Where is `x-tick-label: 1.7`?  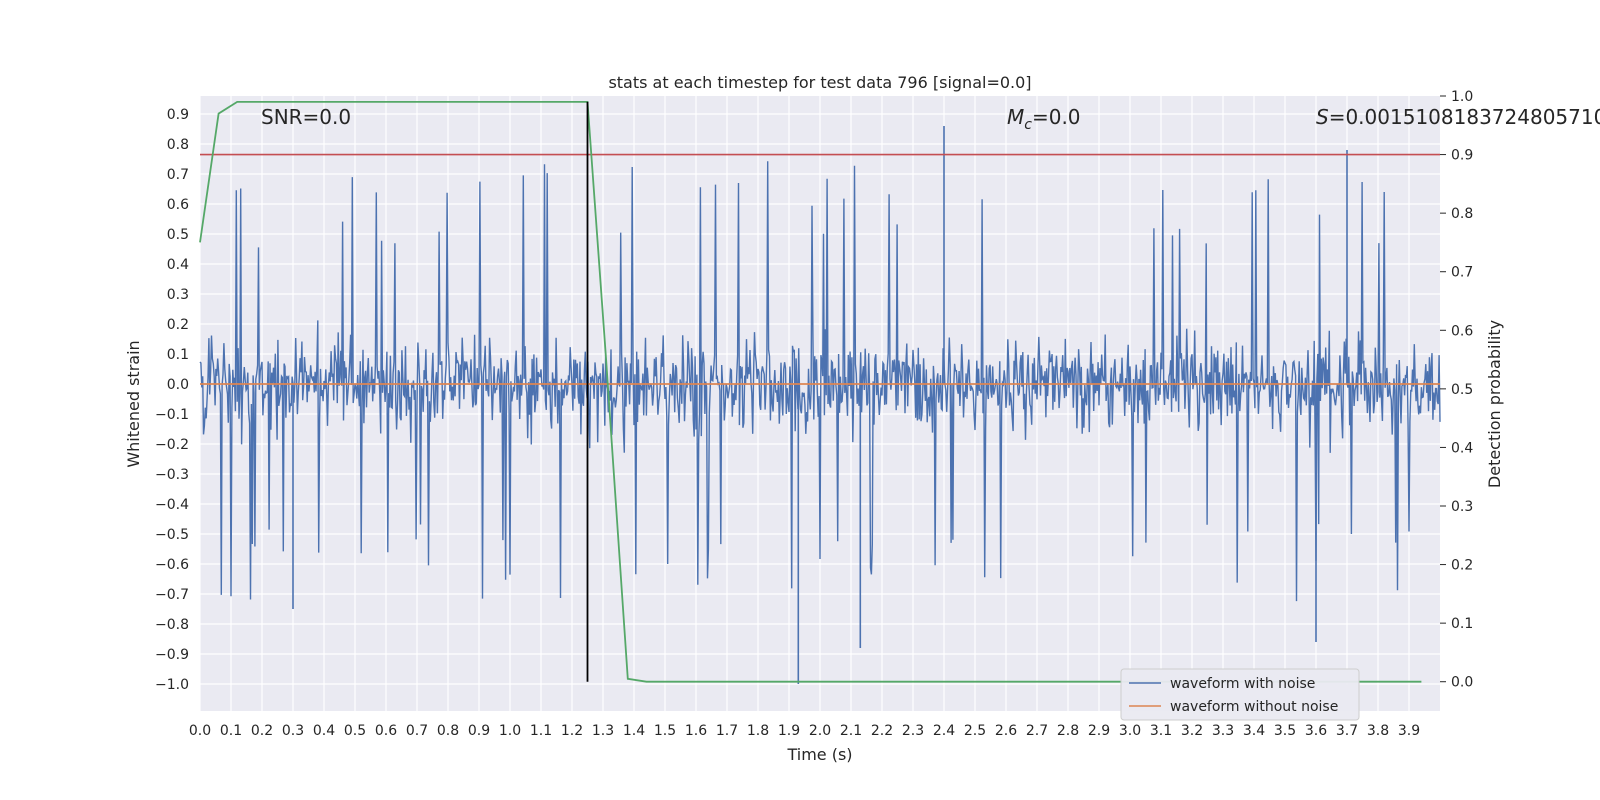
x-tick-label: 1.7 is located at coordinates (727, 731).